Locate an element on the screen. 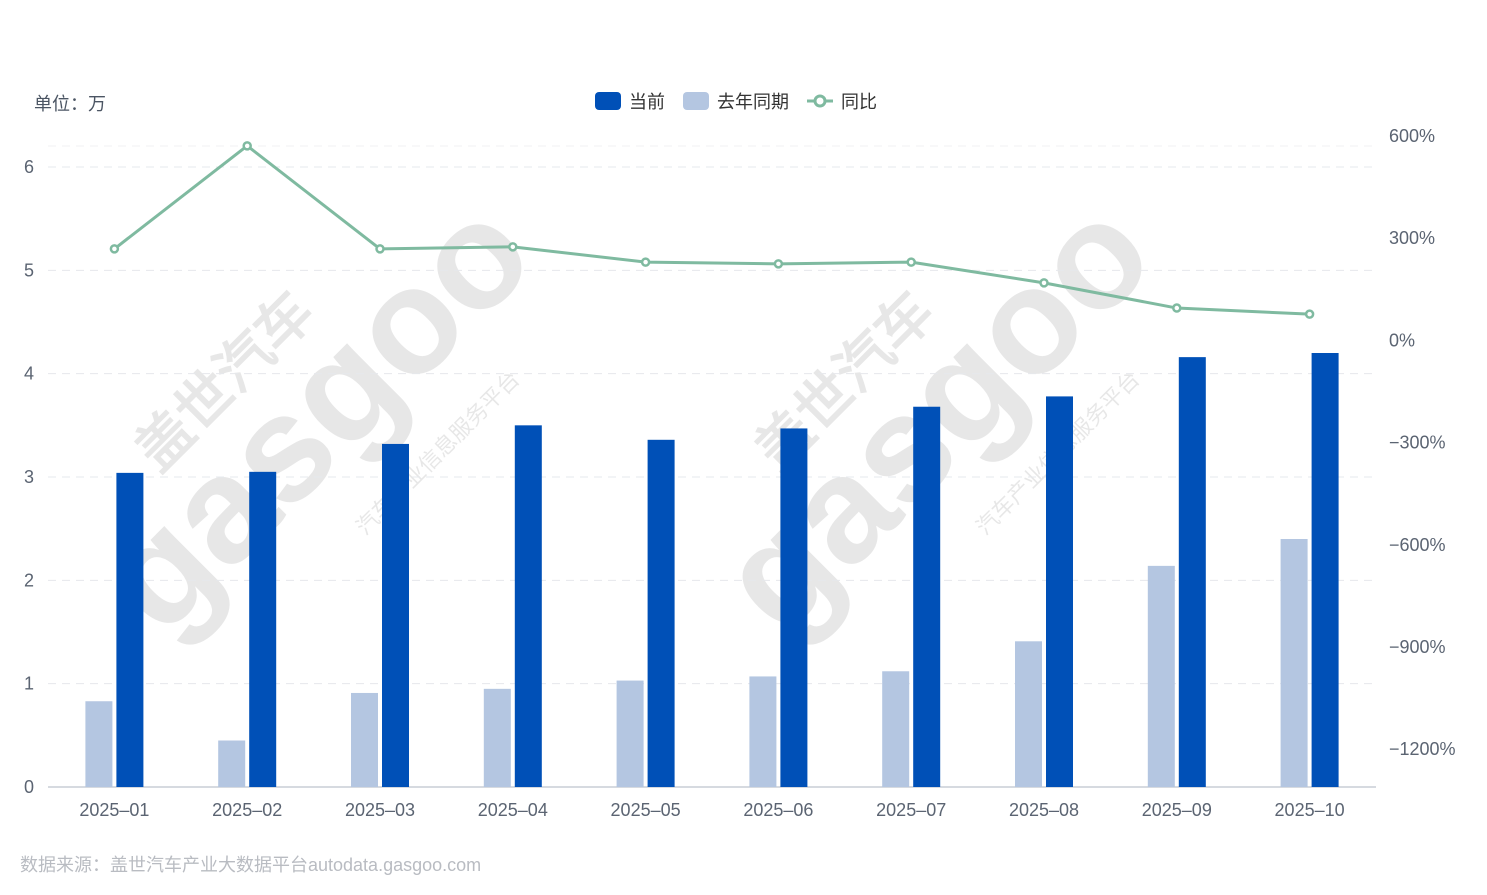  legend-swatch-current is located at coordinates (608, 101).